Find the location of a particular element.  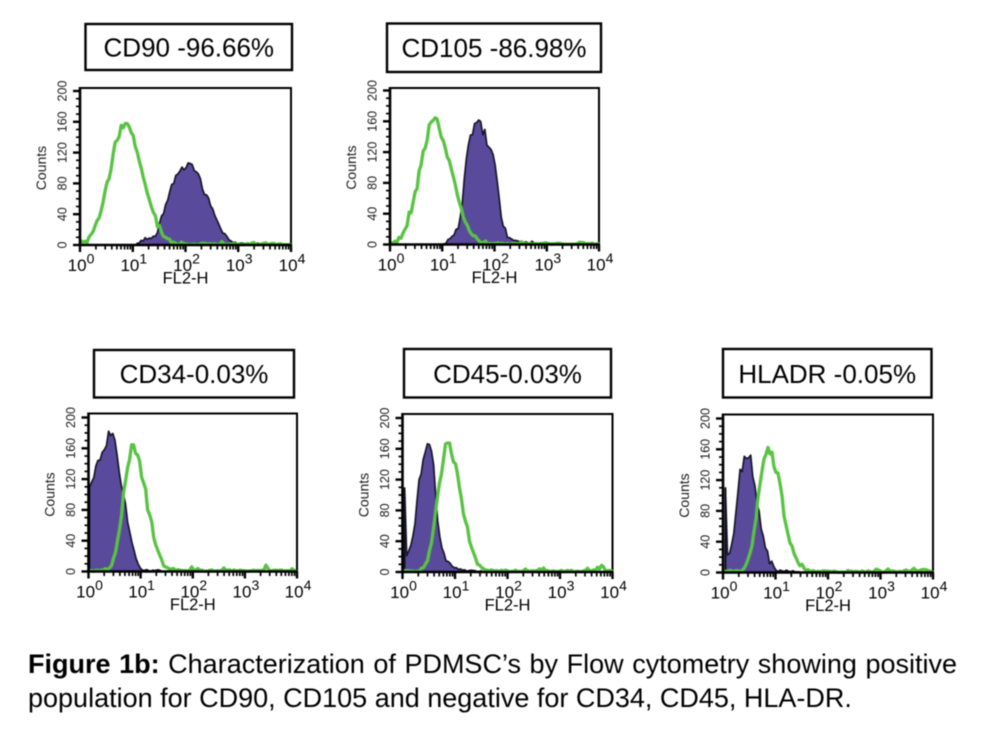

svg-text: CD90 -96.66% is located at coordinates (189, 48).